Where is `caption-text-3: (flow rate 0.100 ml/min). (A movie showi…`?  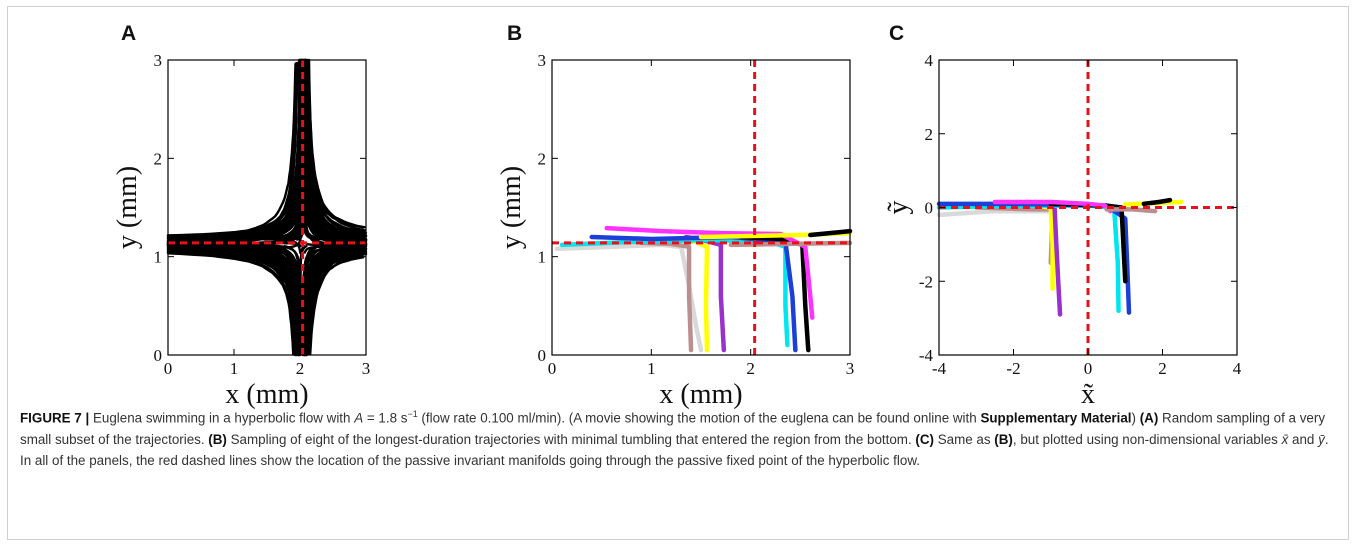
caption-text-3: (flow rate 0.100 ml/min). (A movie showi… is located at coordinates (699, 418).